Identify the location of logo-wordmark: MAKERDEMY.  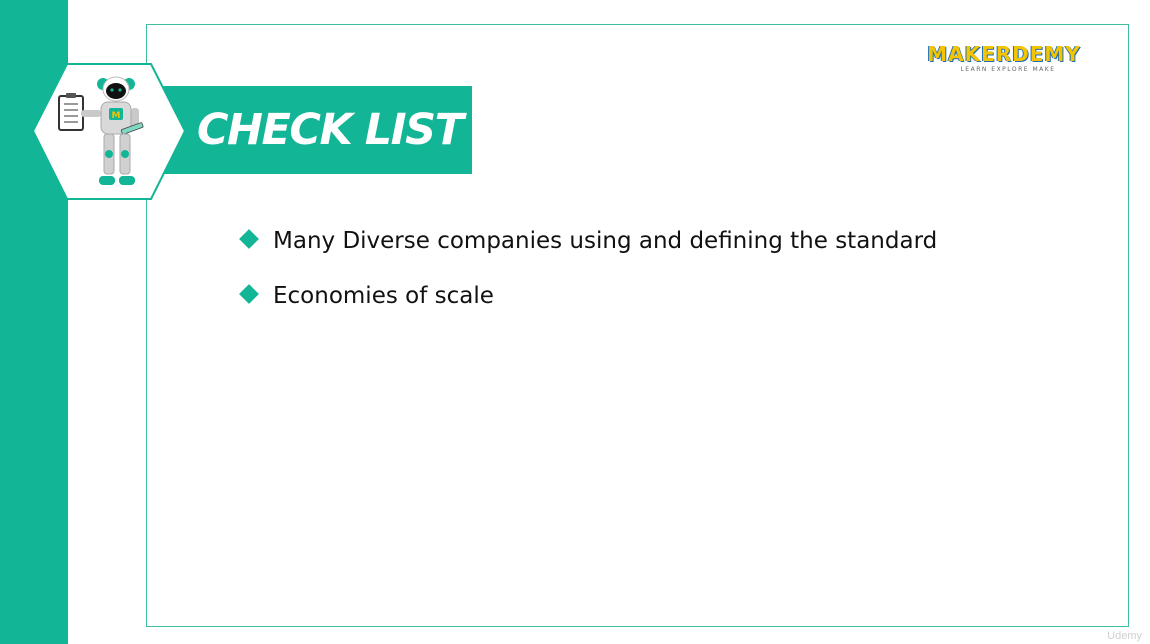
(1004, 54).